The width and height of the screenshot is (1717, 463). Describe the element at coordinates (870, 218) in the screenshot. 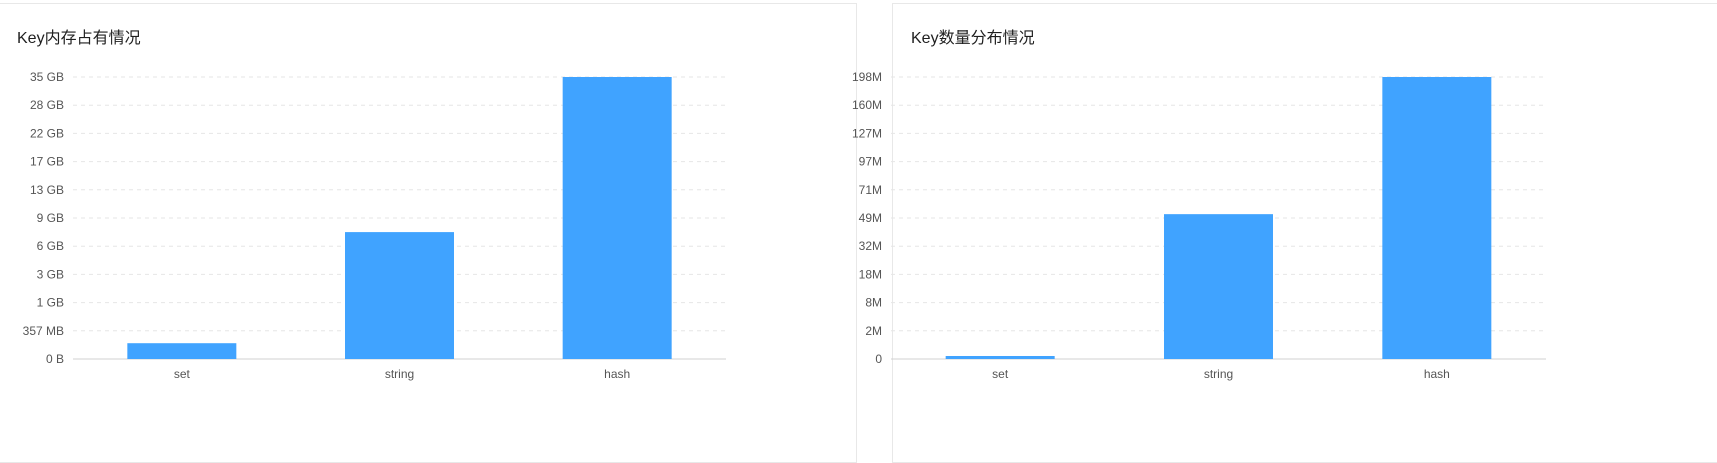

I see `y-tick-label: 49M` at that location.